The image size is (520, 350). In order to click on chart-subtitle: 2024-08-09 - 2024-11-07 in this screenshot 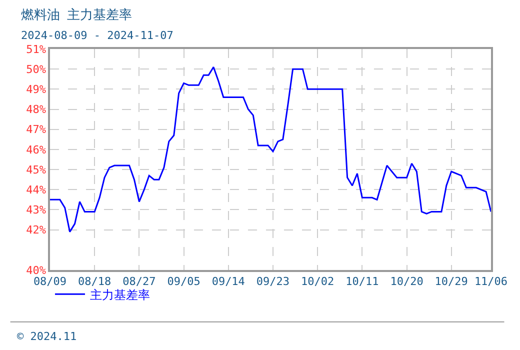, I will do `click(97, 35)`.